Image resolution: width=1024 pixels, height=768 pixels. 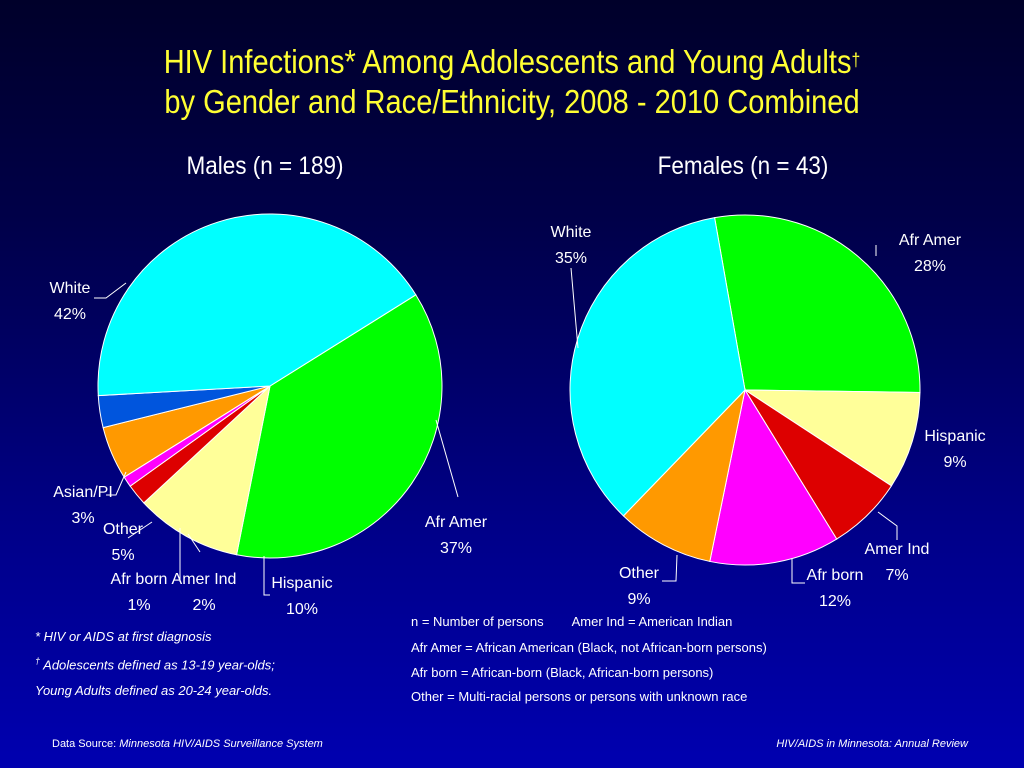 What do you see at coordinates (896, 575) in the screenshot?
I see `females-value-amer-ind: 7%` at bounding box center [896, 575].